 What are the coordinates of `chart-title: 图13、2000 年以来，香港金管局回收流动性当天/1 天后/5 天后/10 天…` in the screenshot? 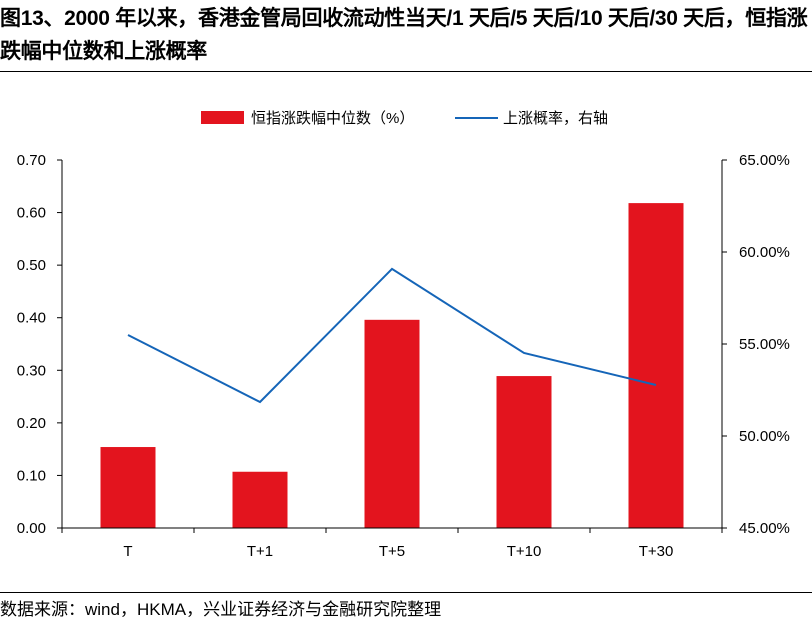 It's located at (404, 35).